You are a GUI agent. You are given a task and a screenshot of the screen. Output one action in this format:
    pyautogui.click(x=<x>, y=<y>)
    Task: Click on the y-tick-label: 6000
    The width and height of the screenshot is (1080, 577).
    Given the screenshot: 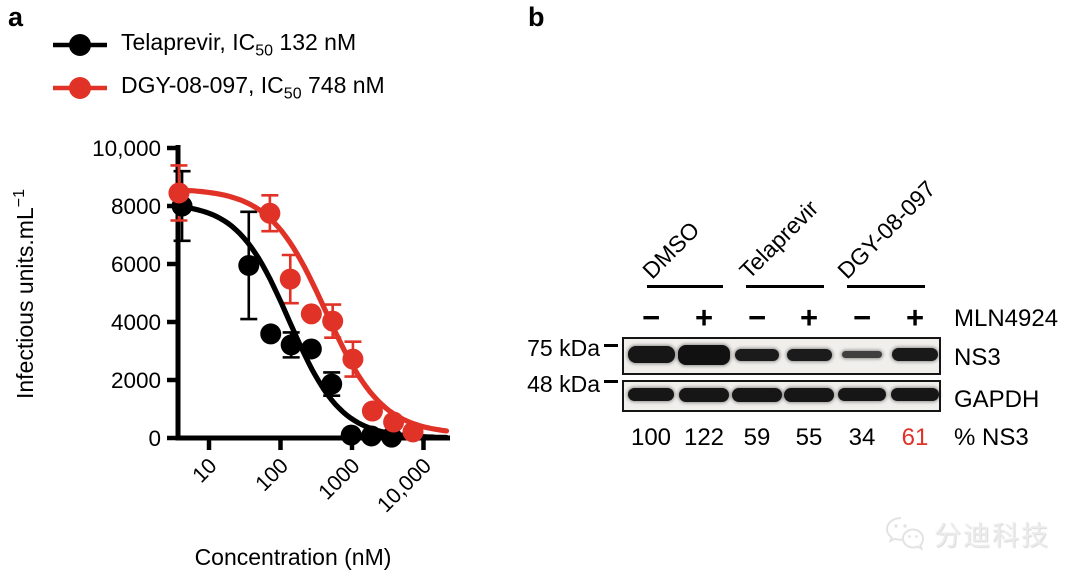 What is the action you would take?
    pyautogui.click(x=136, y=264)
    